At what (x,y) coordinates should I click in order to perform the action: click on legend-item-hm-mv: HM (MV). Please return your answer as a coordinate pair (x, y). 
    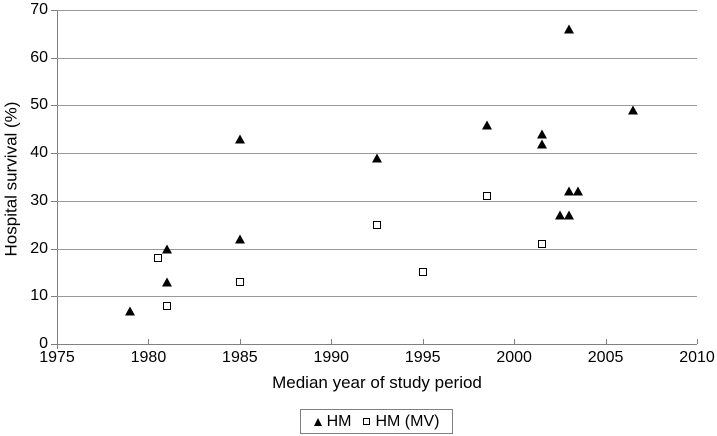
    Looking at the image, I should click on (401, 422).